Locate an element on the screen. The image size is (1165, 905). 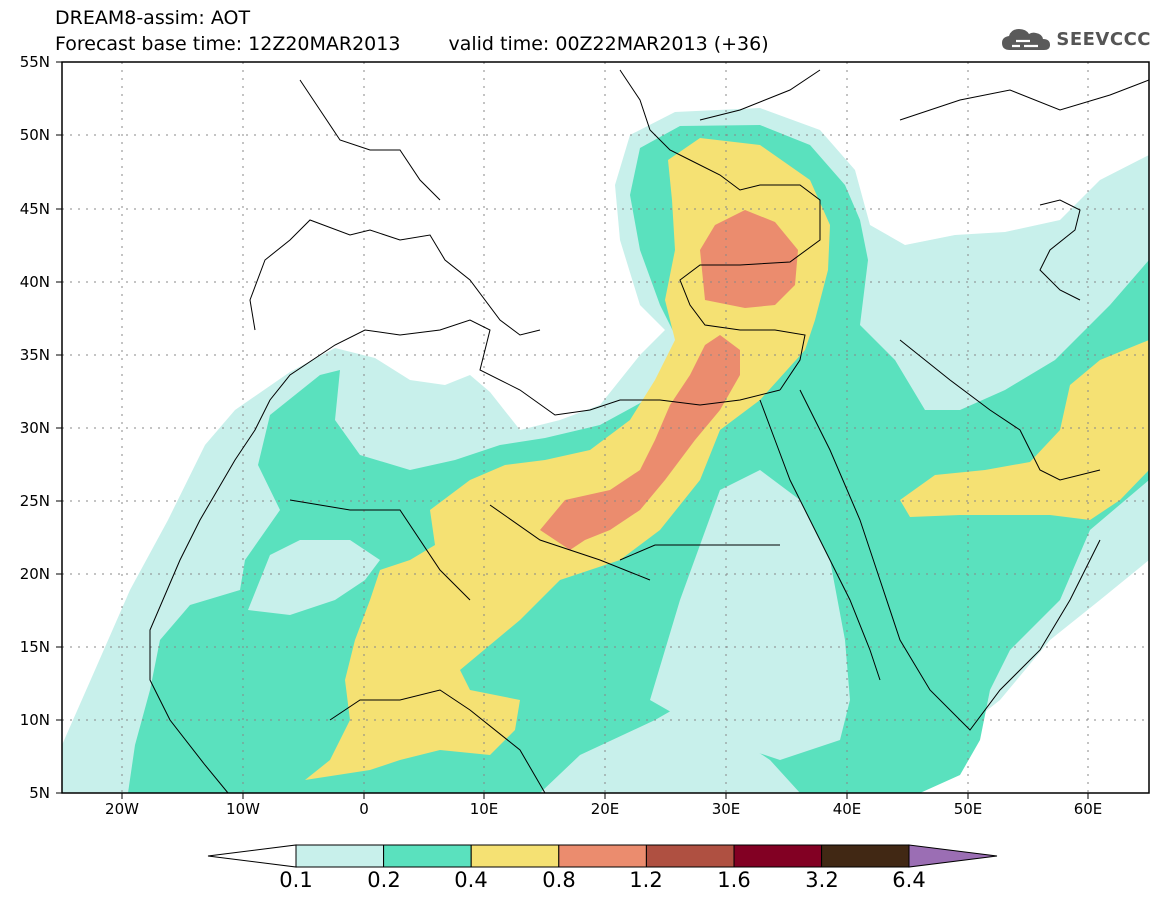
map-title: DREAM8-assim: AOT is located at coordinates (153, 18).